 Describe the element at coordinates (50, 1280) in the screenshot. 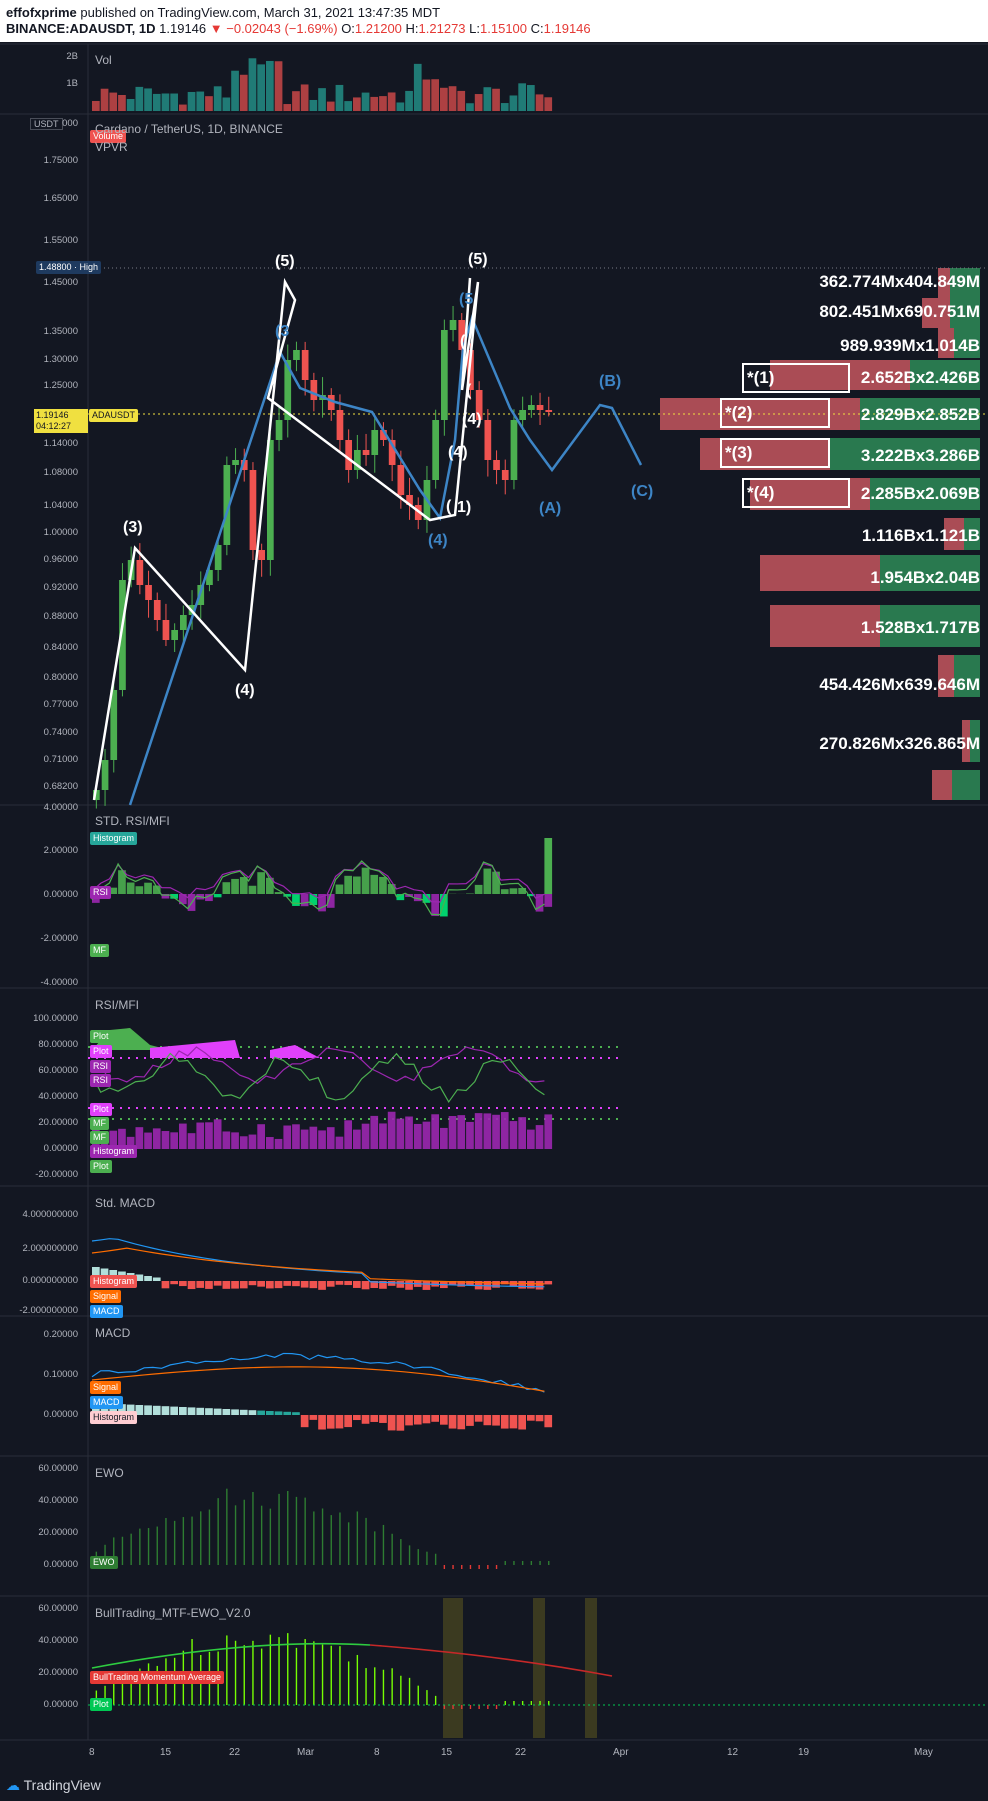

I see `std-macd-tick: 0.000000000` at that location.